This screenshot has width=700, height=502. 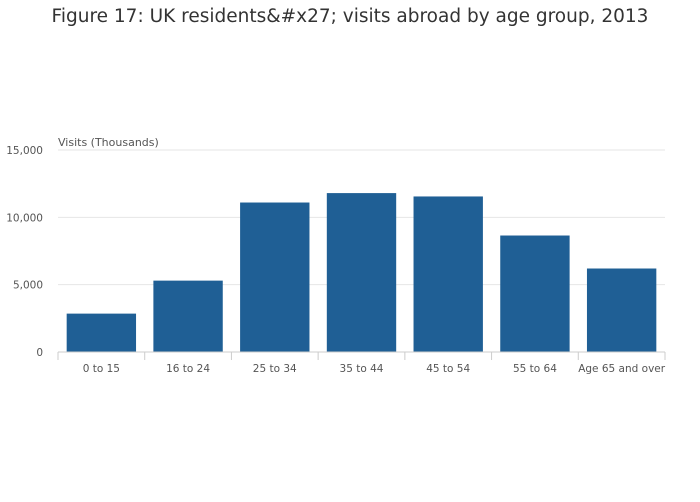 What do you see at coordinates (39, 353) in the screenshot?
I see `y-tick-label: 0` at bounding box center [39, 353].